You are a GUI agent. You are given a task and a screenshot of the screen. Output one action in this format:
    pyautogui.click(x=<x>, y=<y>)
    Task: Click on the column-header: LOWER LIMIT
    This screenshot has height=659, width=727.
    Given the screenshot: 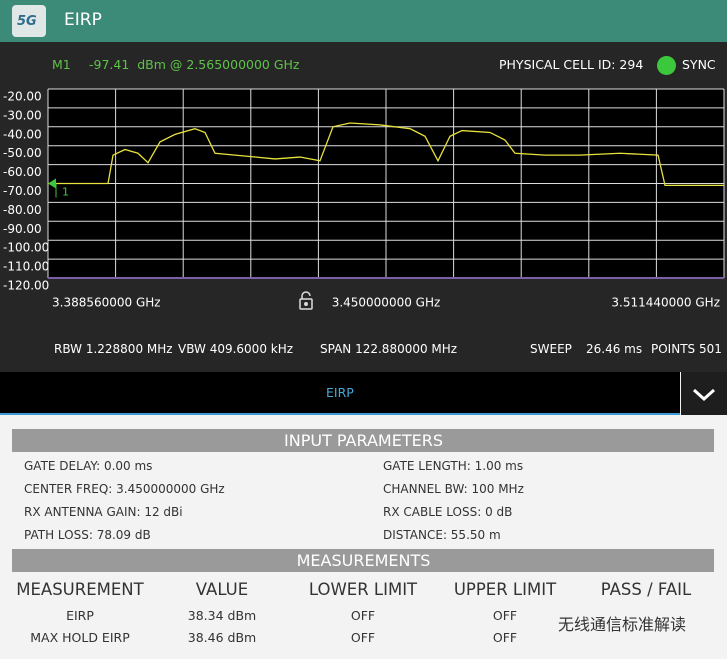 What is the action you would take?
    pyautogui.click(x=363, y=590)
    